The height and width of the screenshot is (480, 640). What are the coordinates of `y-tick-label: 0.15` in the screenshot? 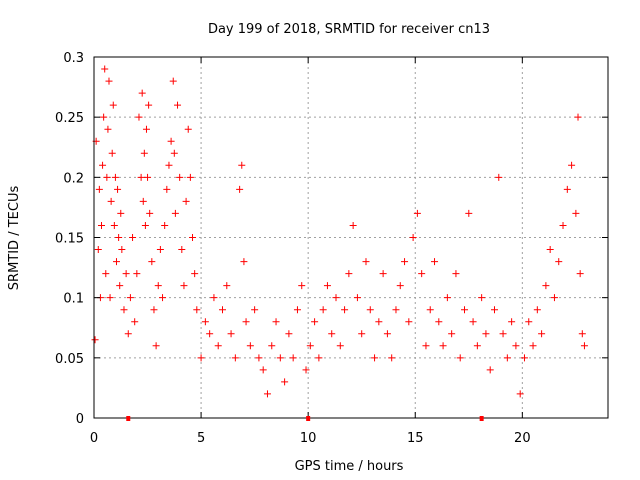 It's located at (69, 239).